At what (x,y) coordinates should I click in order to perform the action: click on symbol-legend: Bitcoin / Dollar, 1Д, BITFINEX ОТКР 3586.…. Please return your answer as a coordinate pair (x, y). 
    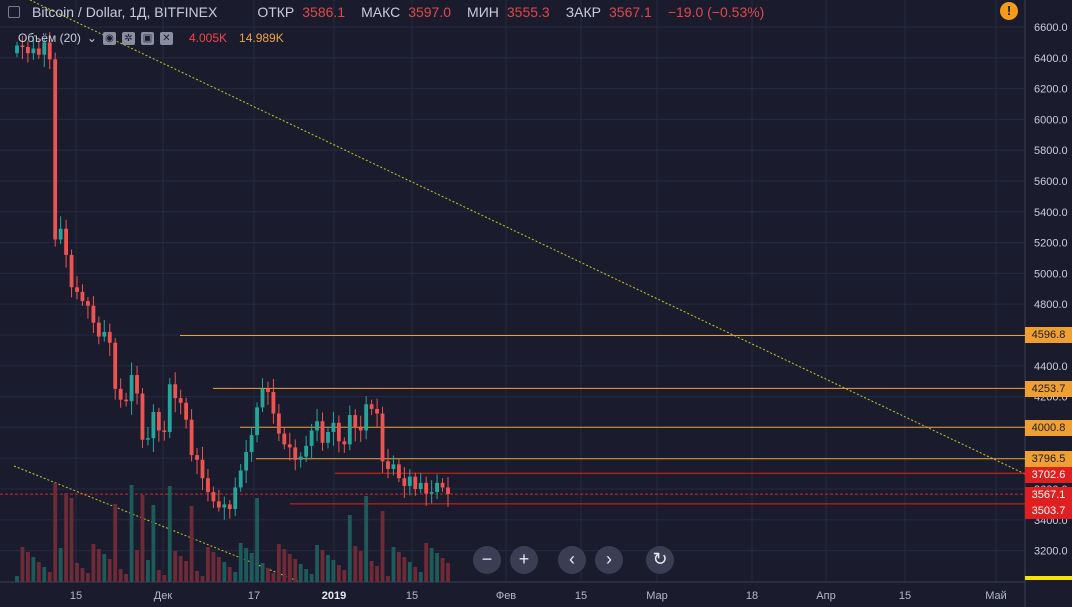
    Looking at the image, I should click on (390, 12).